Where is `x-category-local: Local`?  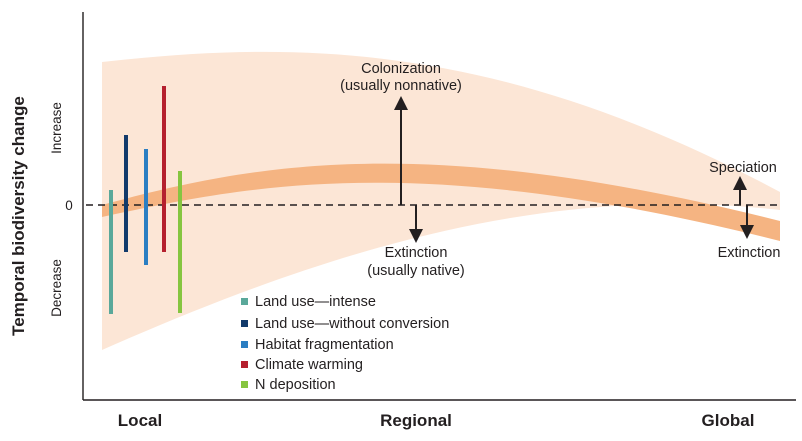 x-category-local: Local is located at coordinates (140, 420).